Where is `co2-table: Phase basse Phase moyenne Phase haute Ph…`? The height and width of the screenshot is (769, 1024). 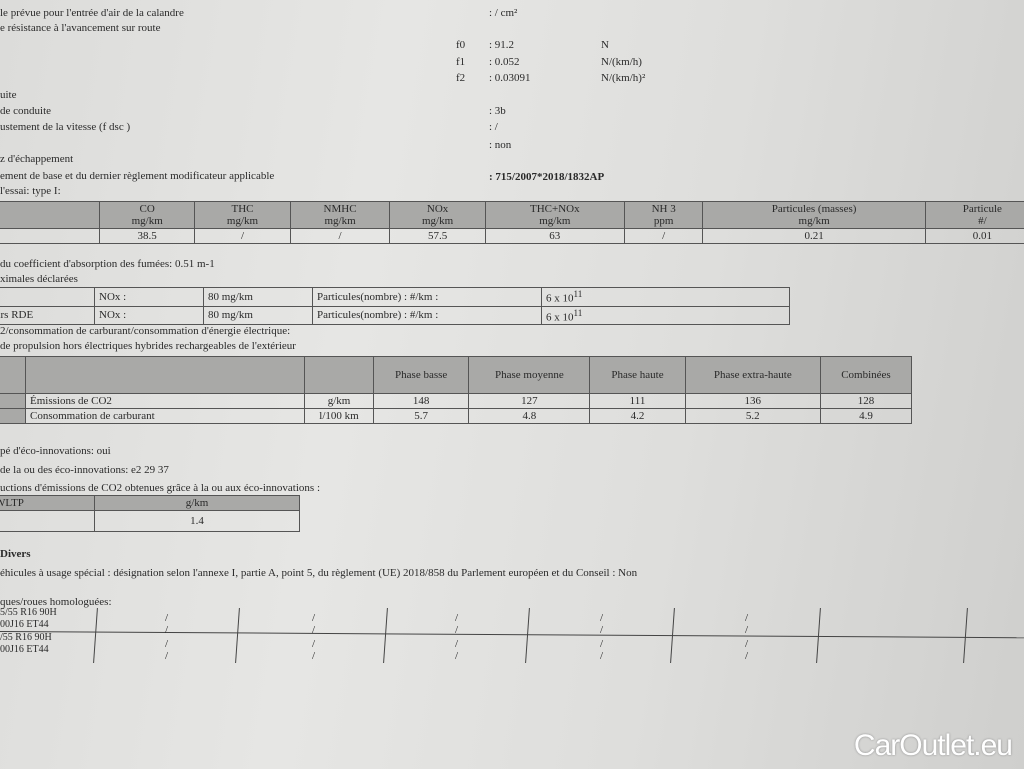
co2-table: Phase basse Phase moyenne Phase haute Ph… is located at coordinates (456, 390).